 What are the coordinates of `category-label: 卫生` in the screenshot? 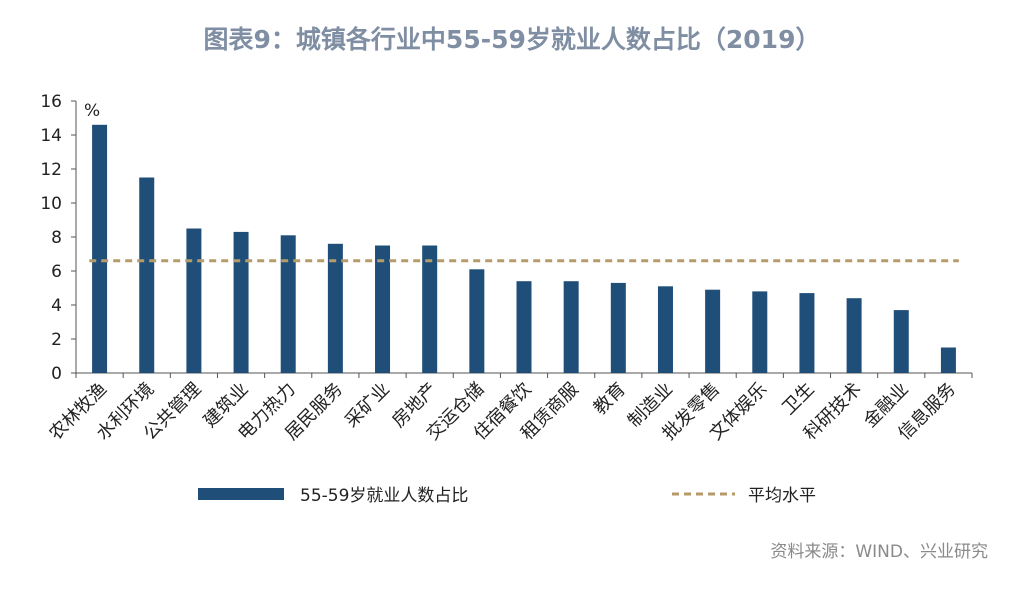 It's located at (798, 399).